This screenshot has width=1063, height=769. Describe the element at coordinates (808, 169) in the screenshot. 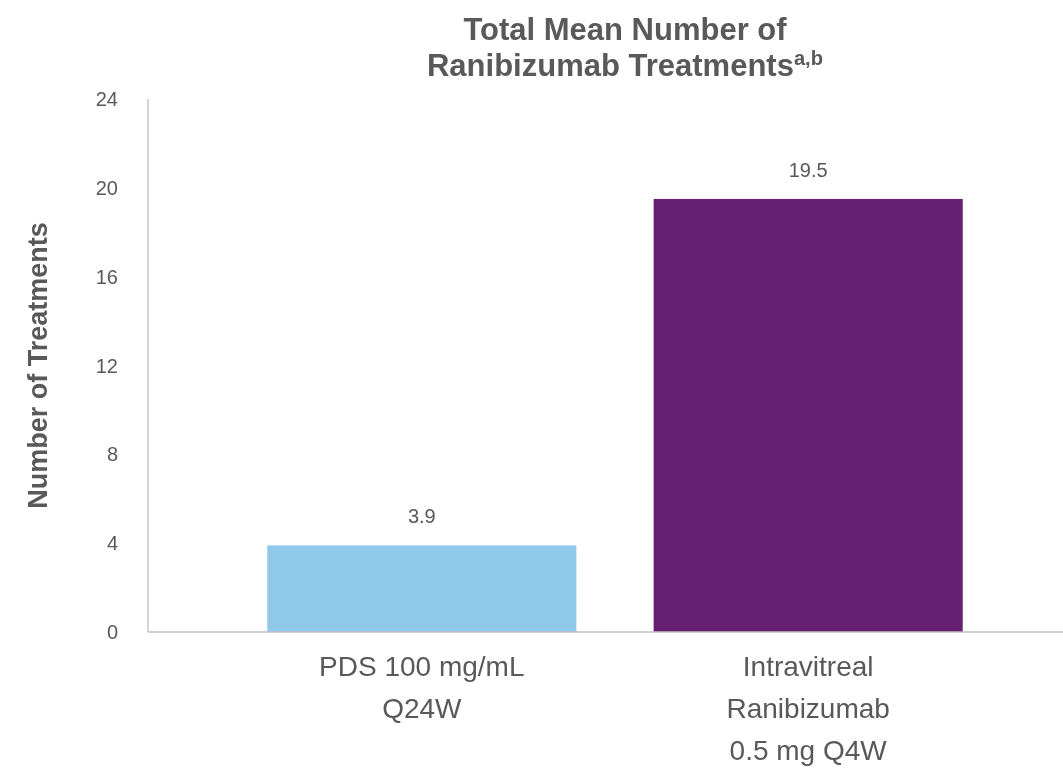

I see `data-label: 19.5` at that location.